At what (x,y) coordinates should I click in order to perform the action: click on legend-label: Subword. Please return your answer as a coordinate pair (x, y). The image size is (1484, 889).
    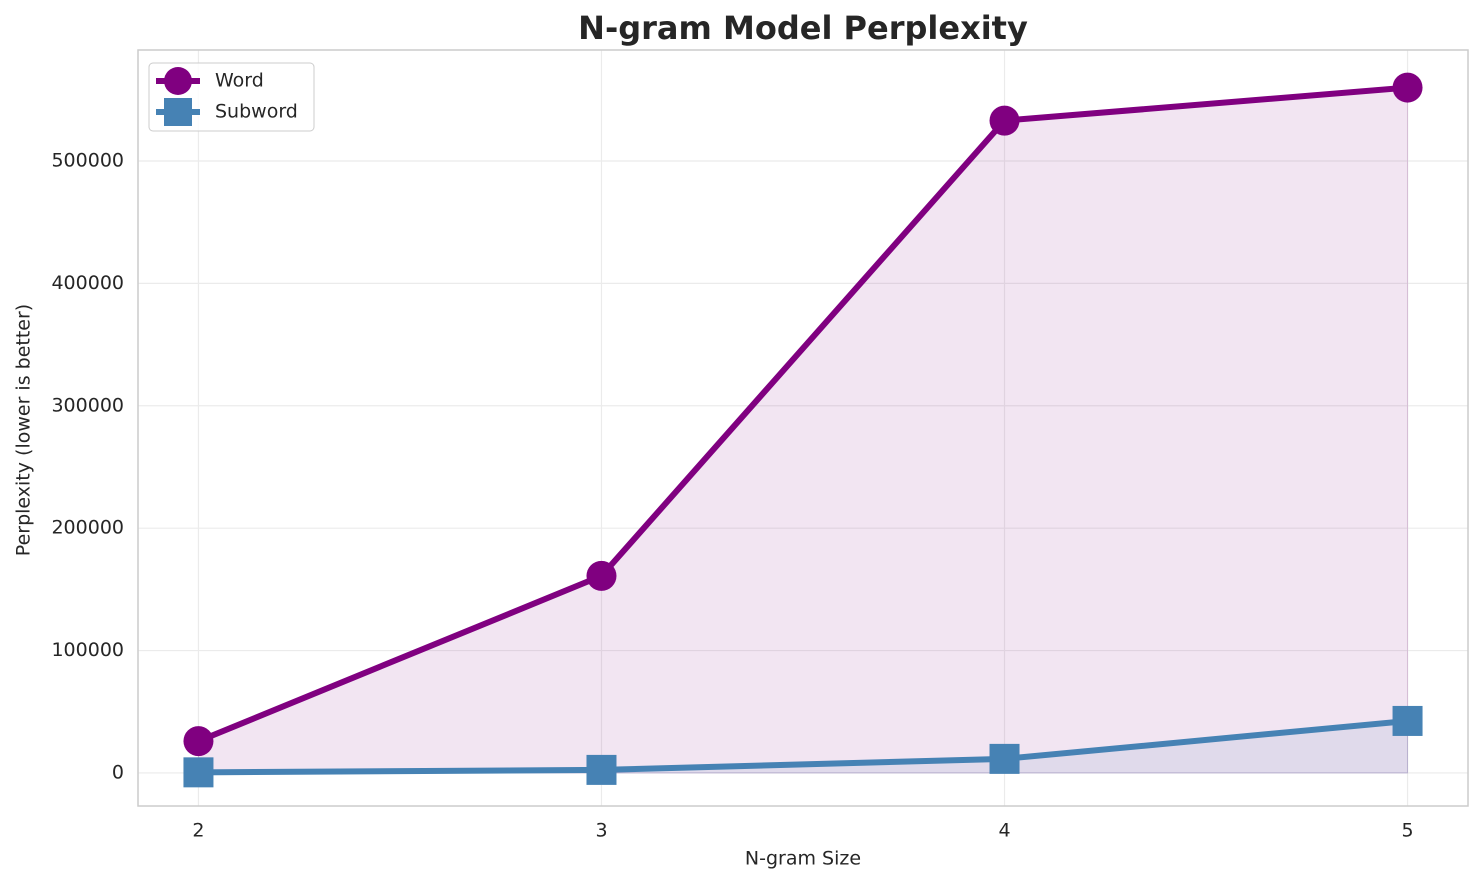
    Looking at the image, I should click on (256, 112).